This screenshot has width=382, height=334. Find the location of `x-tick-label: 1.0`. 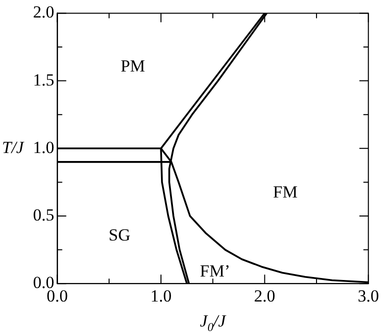

x-tick-label: 1.0 is located at coordinates (161, 296).